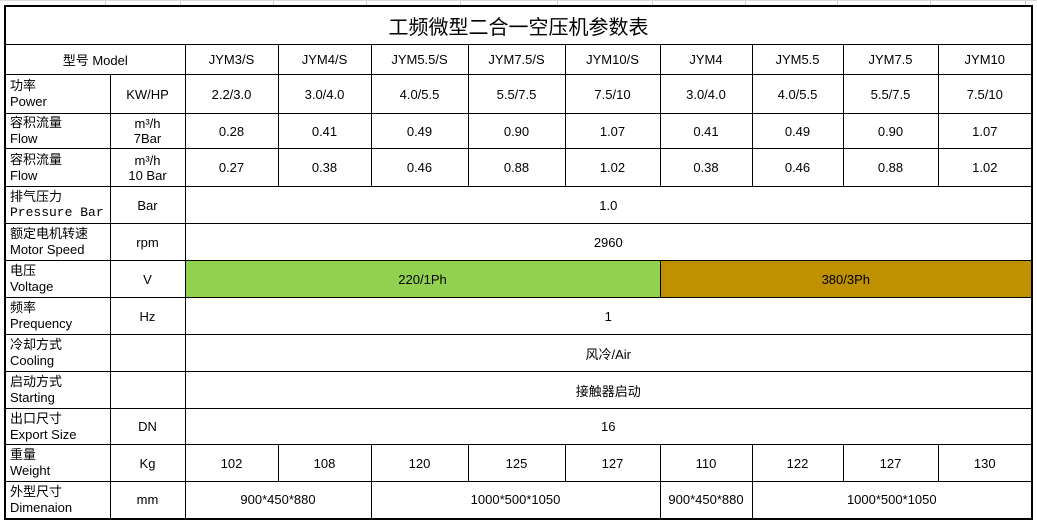  I want to click on label-en: Starting, so click(32, 397).